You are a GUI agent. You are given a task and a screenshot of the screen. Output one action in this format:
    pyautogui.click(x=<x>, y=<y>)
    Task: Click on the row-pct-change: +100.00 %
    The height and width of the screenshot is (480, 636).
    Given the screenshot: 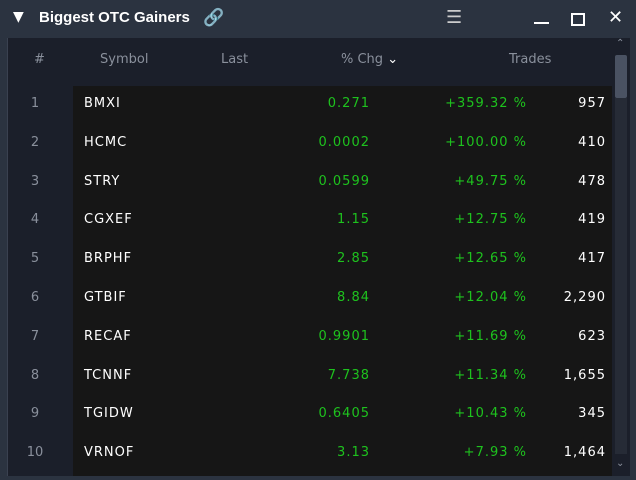 What is the action you would take?
    pyautogui.click(x=486, y=142)
    